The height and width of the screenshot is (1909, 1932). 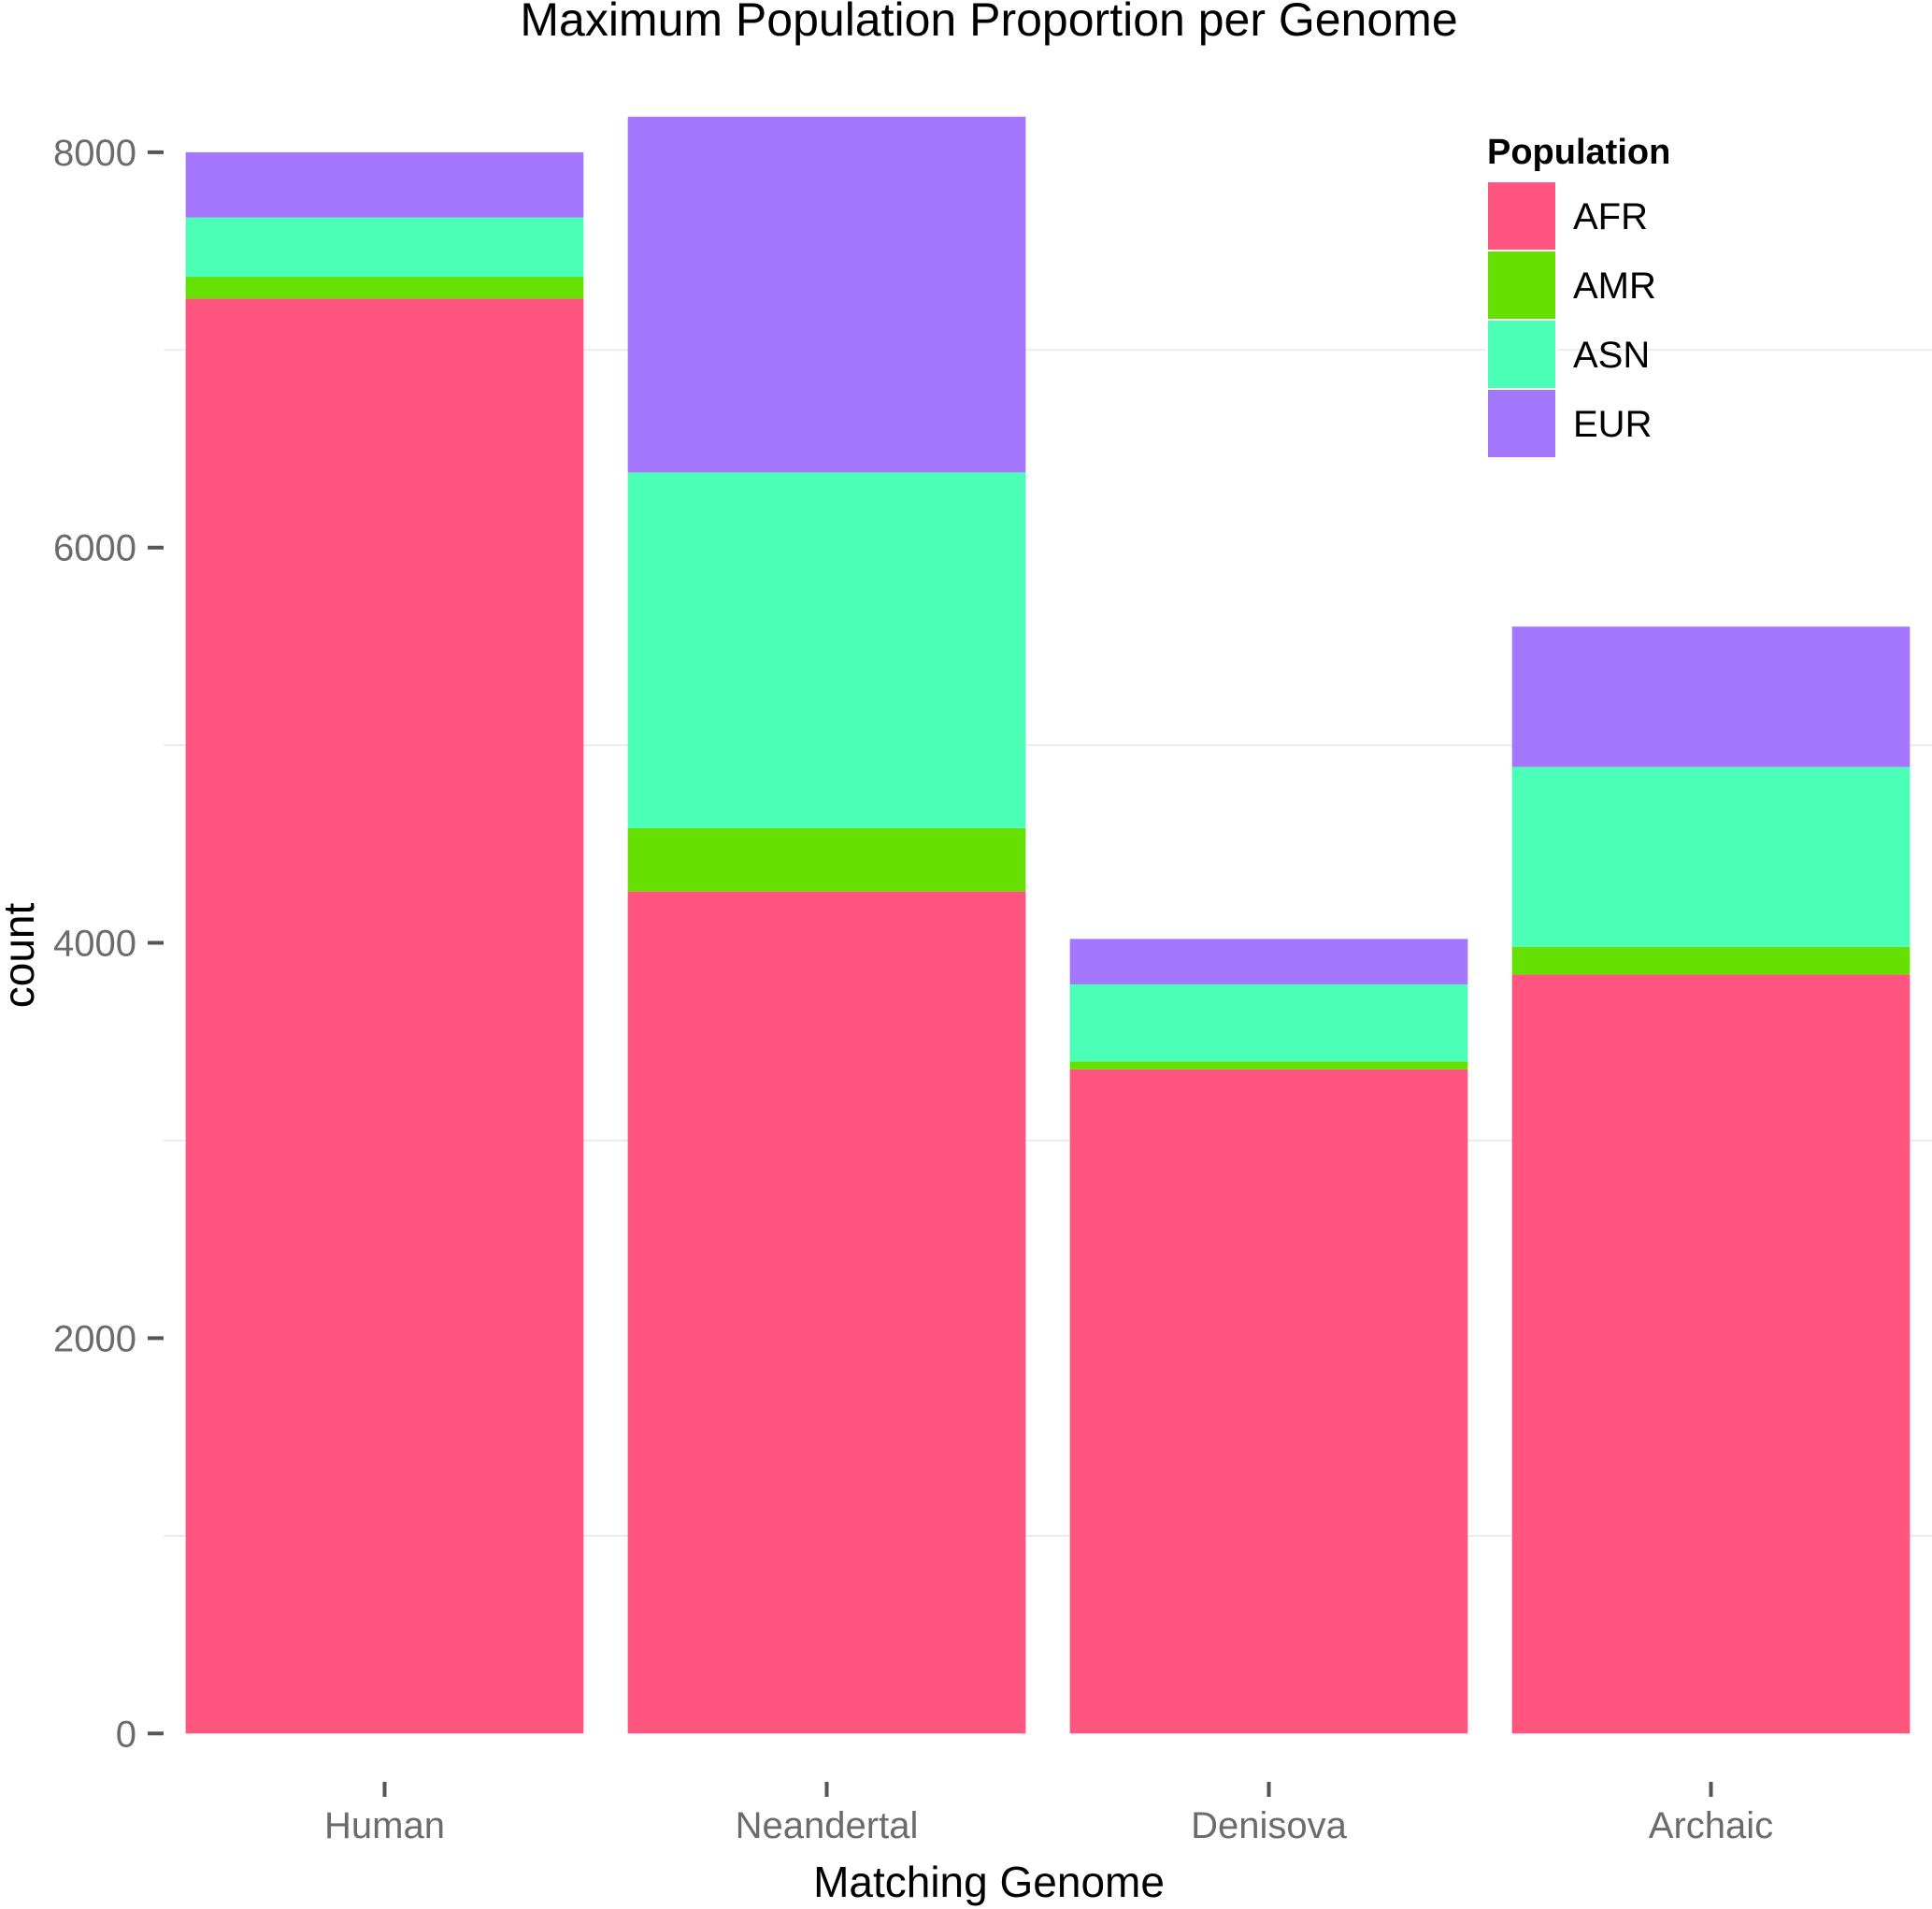 I want to click on bar-amr-archaic, so click(x=1711, y=960).